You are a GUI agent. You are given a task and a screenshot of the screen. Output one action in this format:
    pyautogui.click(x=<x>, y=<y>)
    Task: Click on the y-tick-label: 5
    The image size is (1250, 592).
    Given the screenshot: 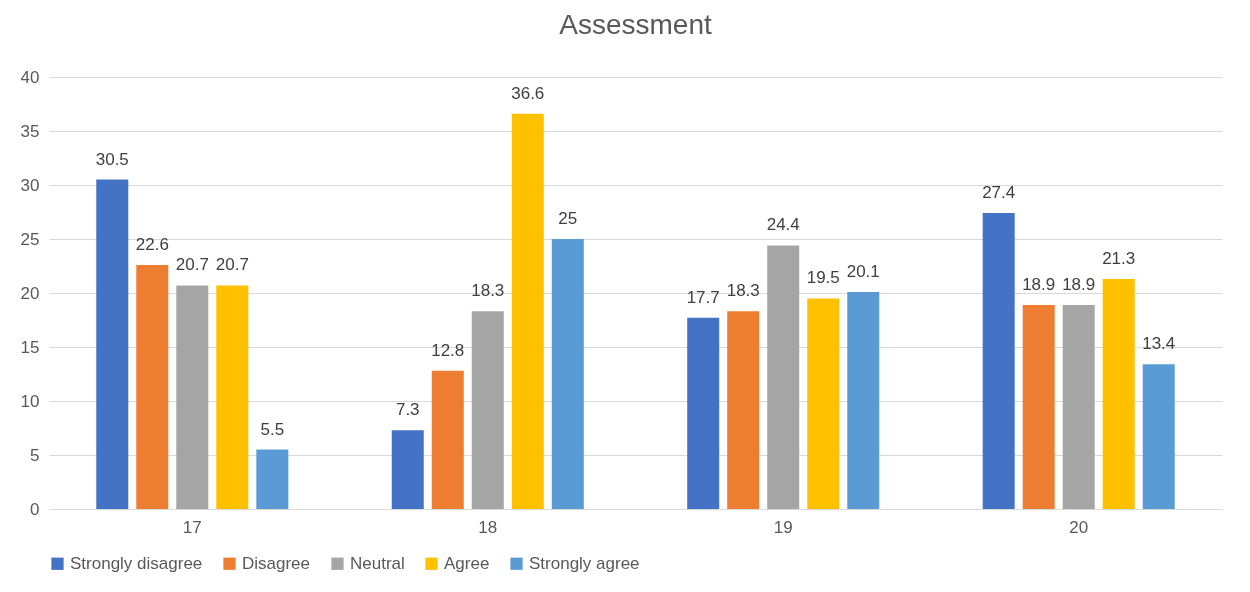 What is the action you would take?
    pyautogui.click(x=35, y=455)
    